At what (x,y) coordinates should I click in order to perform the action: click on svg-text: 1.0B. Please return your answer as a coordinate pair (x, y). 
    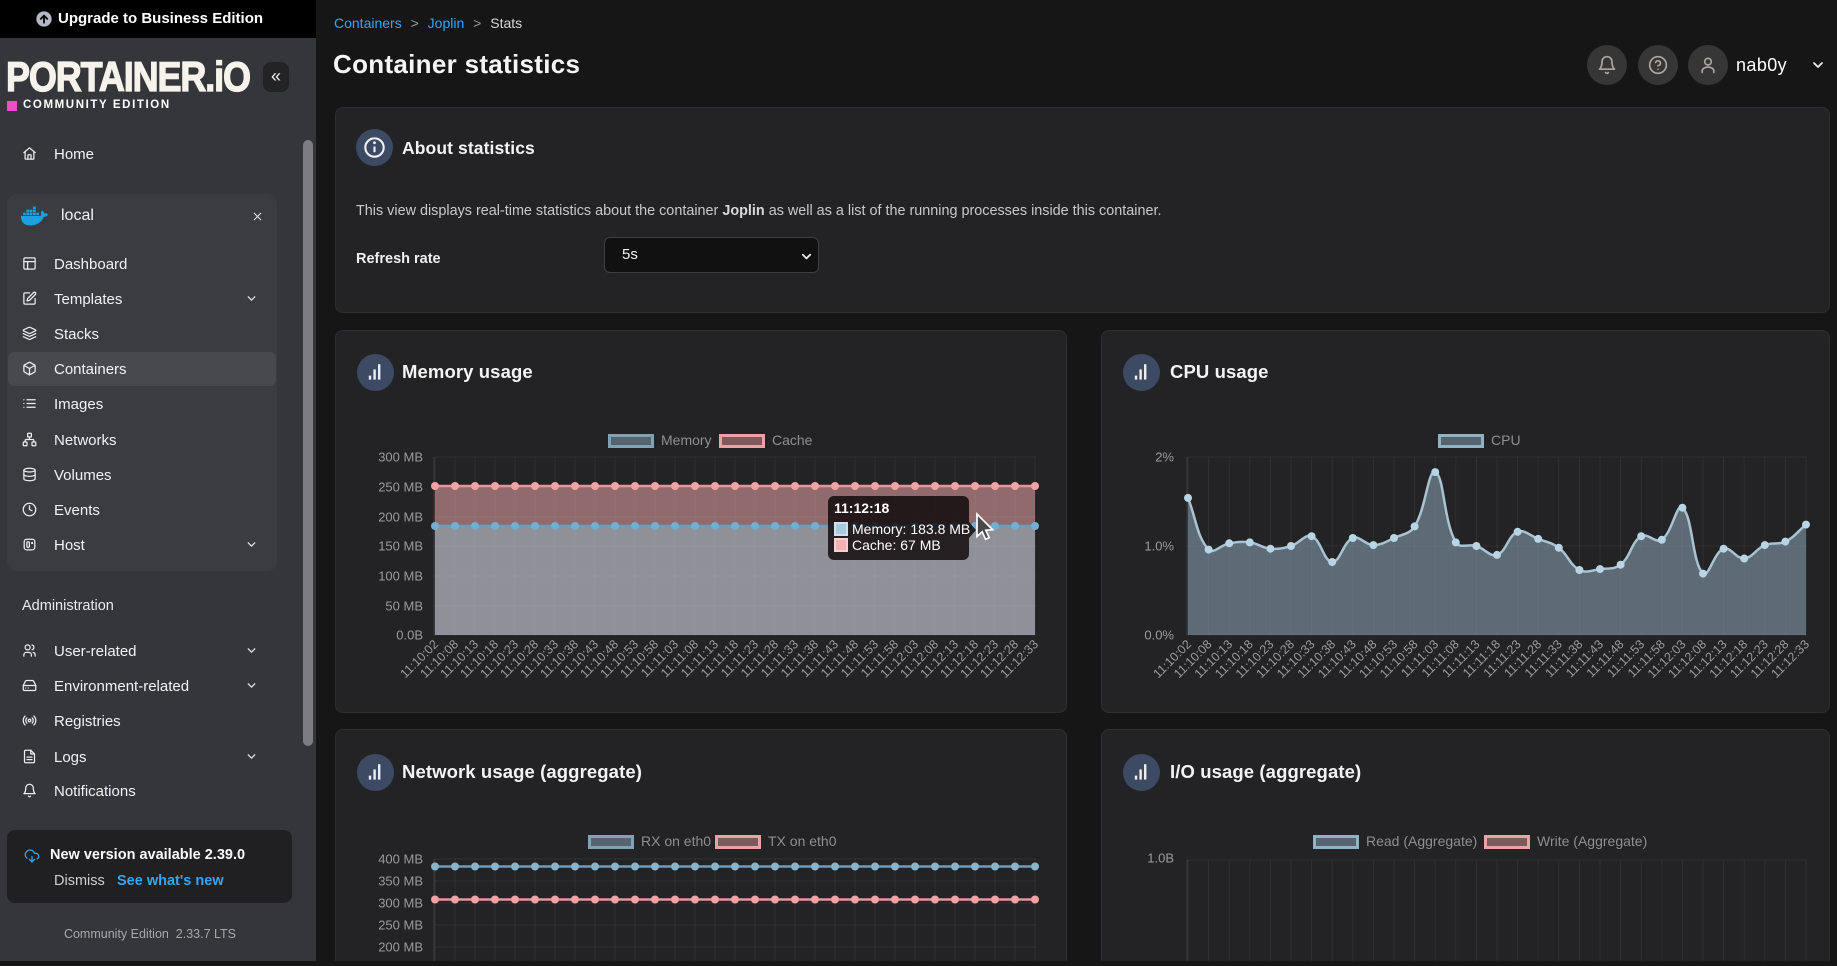
    Looking at the image, I should click on (1160, 858).